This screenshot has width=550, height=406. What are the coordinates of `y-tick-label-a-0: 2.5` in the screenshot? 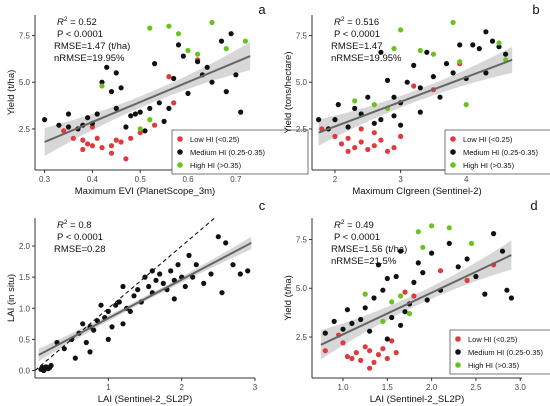 It's located at (25, 129).